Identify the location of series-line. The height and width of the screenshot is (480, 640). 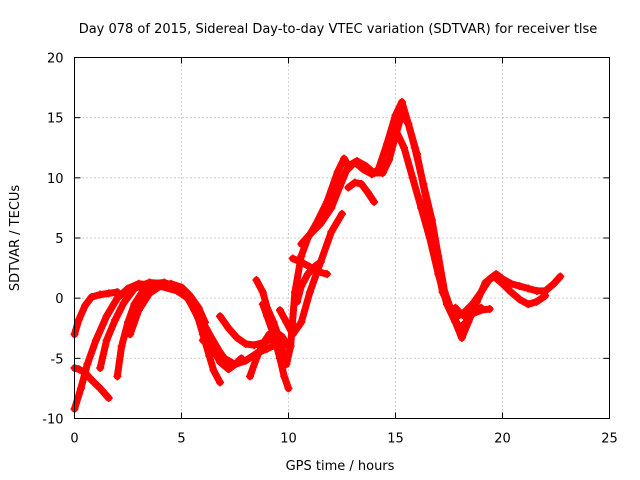
(409, 215).